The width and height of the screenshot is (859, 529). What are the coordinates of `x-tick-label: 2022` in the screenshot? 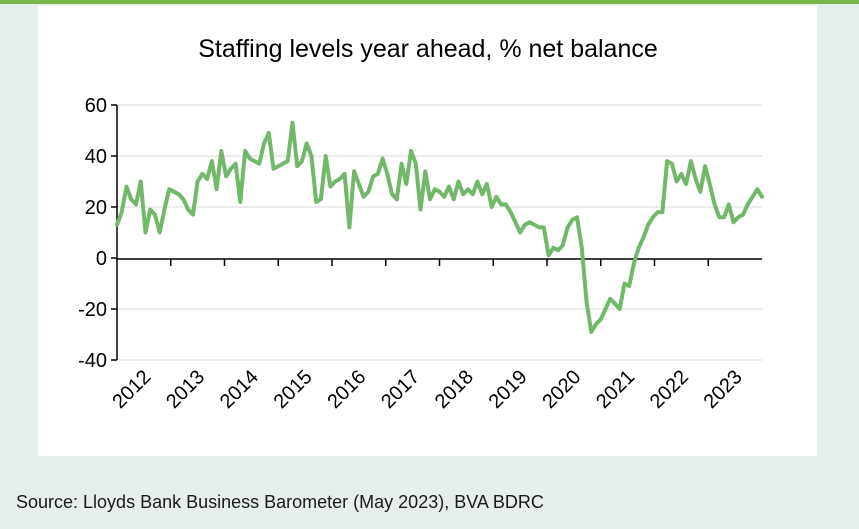 It's located at (669, 389).